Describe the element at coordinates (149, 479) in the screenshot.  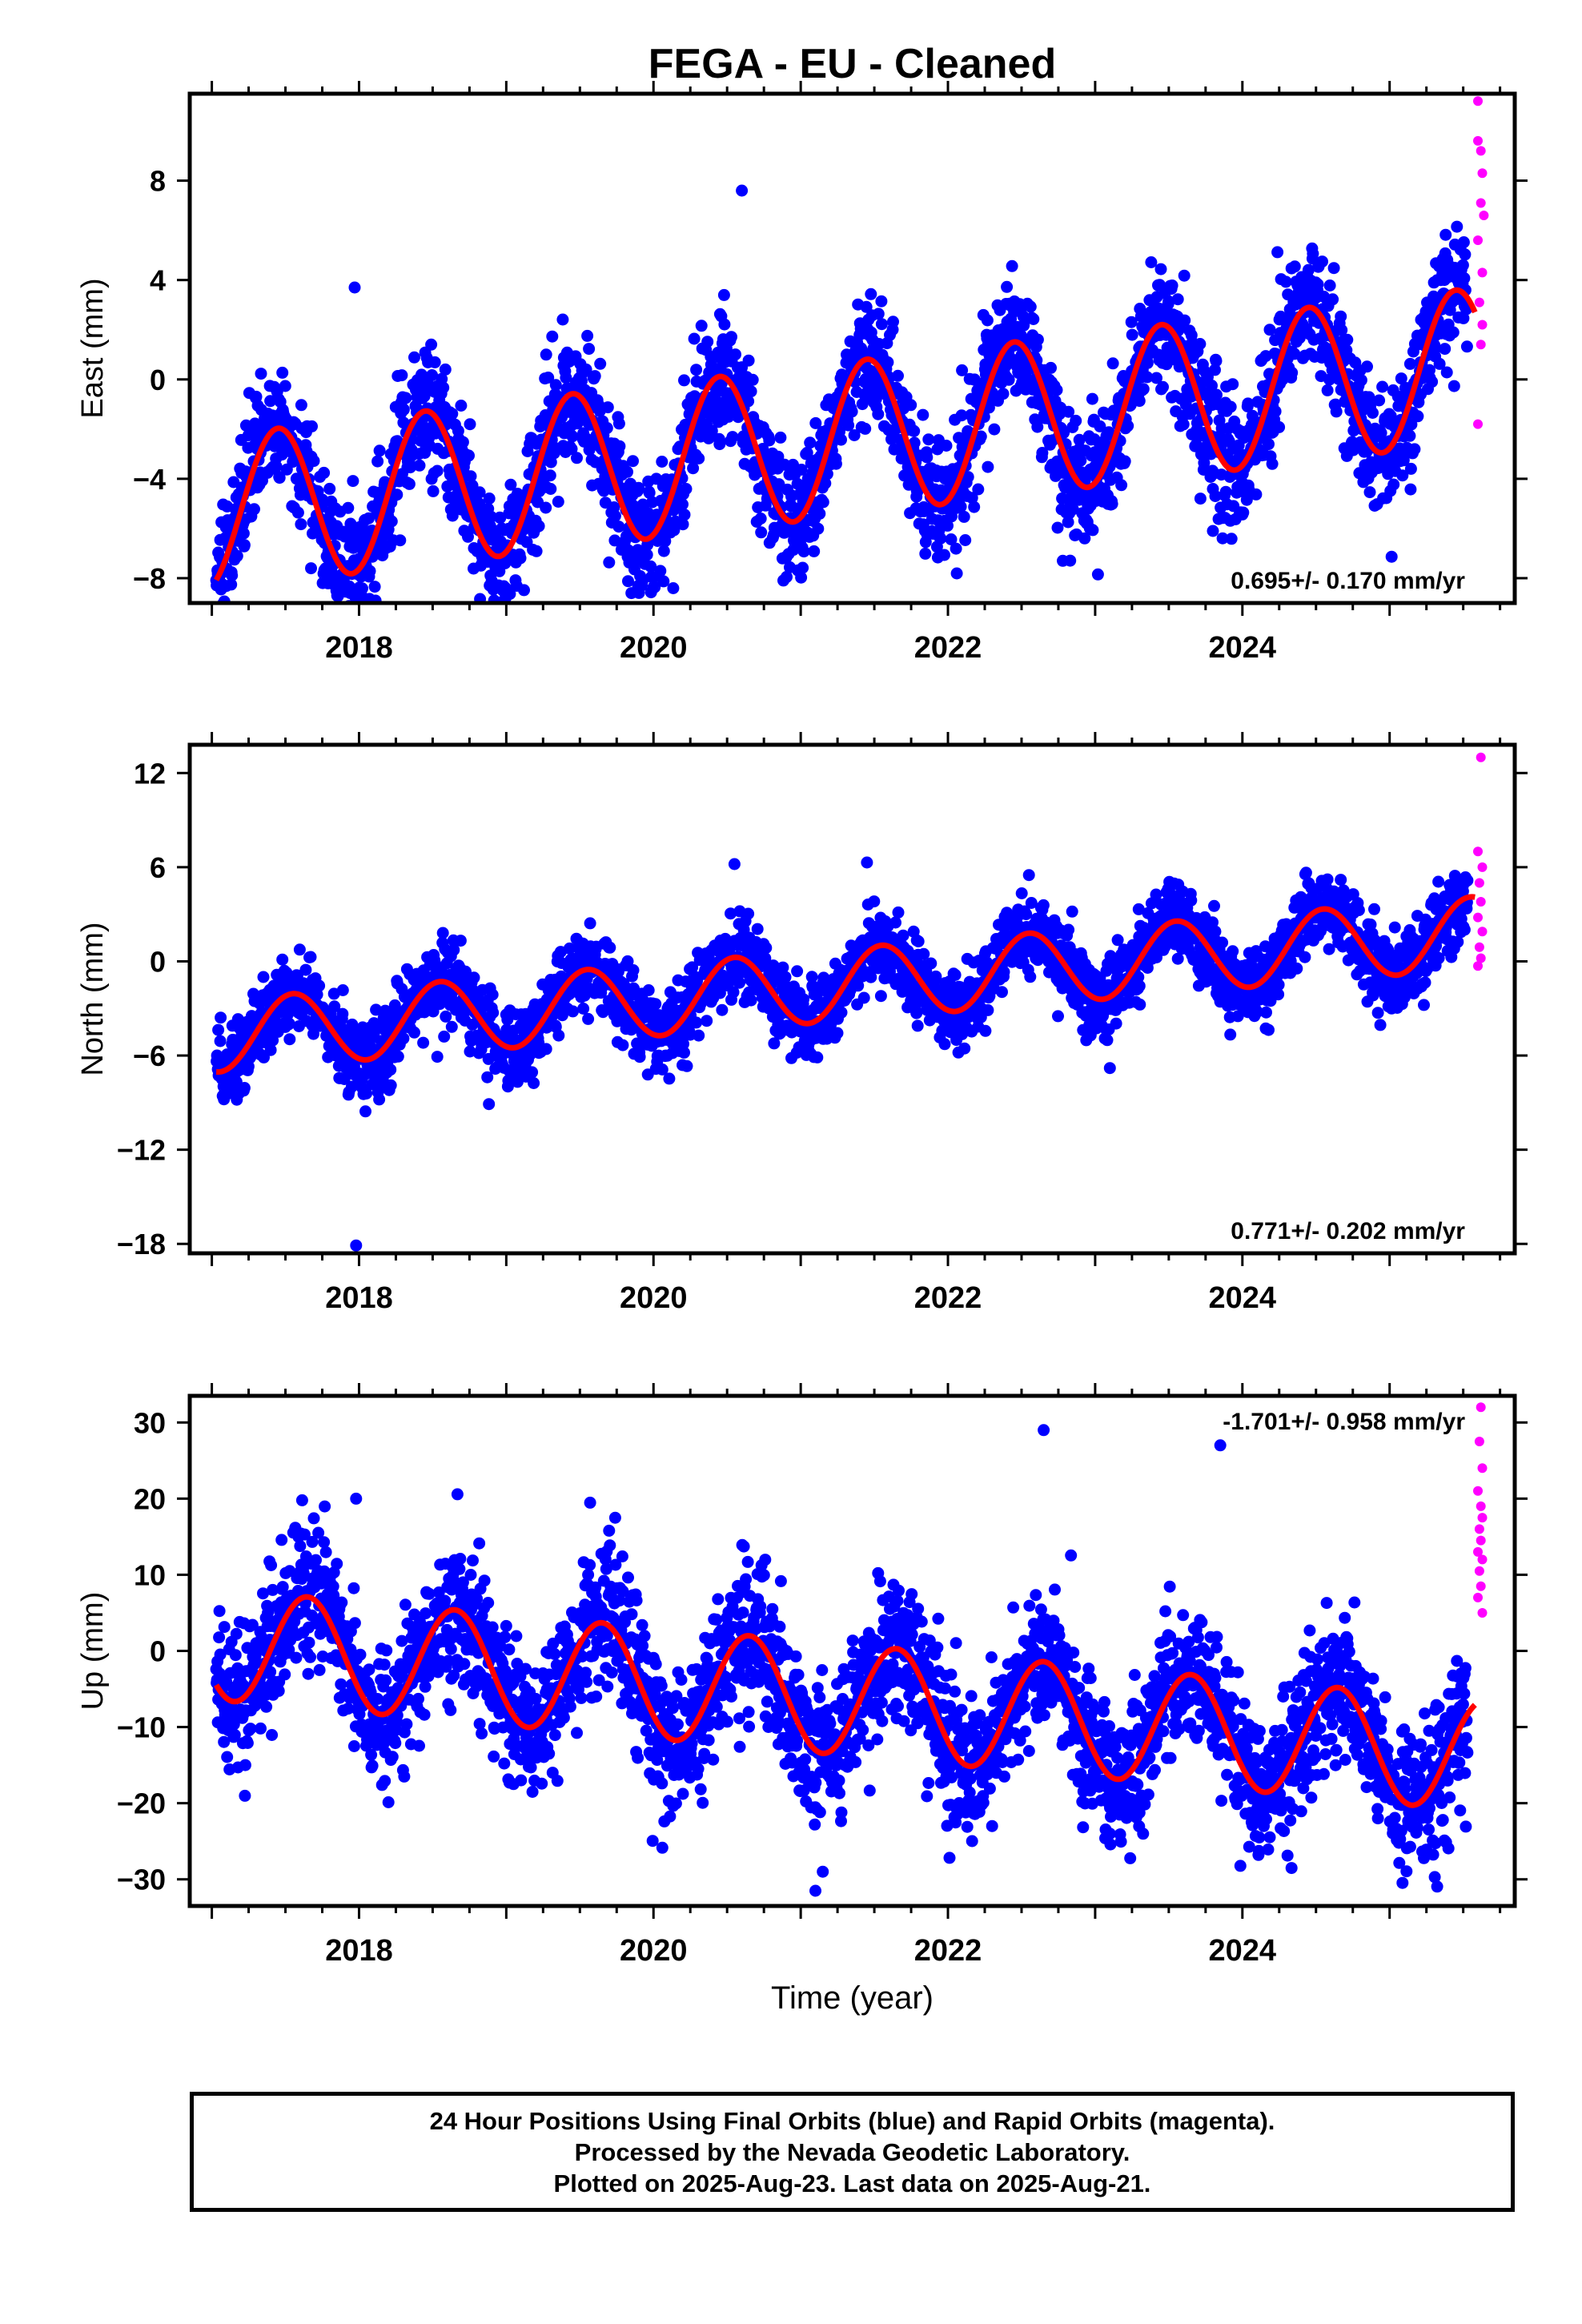
I see `y-tick-label: −4` at that location.